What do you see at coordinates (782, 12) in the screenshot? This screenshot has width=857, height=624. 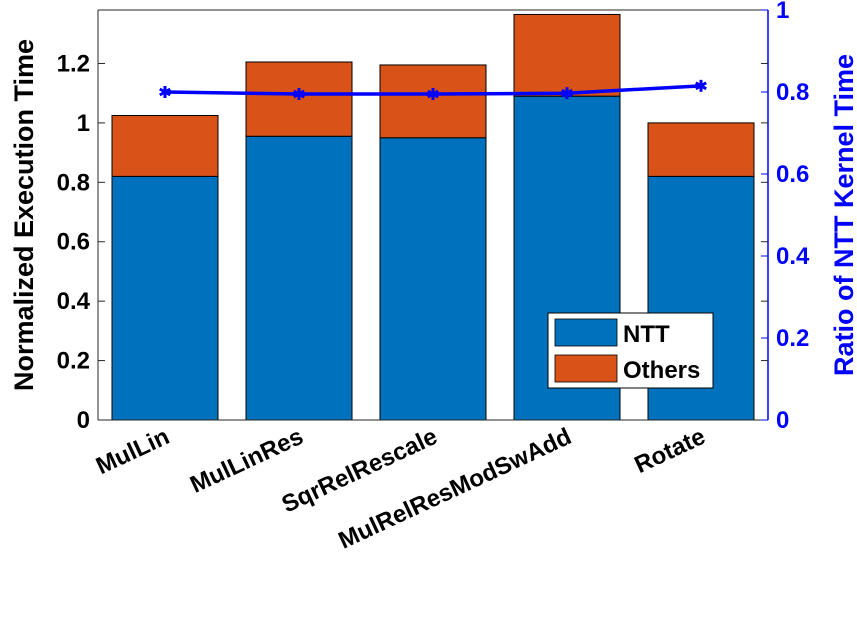 I see `y2-tick-label: 1` at bounding box center [782, 12].